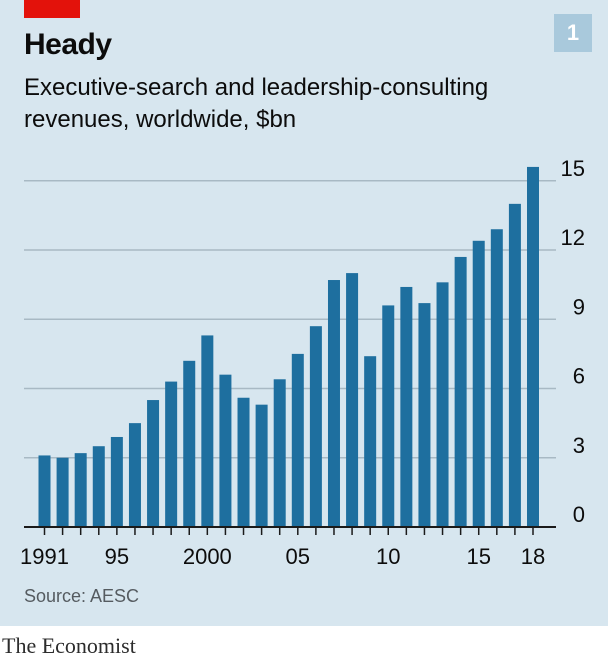  I want to click on x-axis, so click(290, 530).